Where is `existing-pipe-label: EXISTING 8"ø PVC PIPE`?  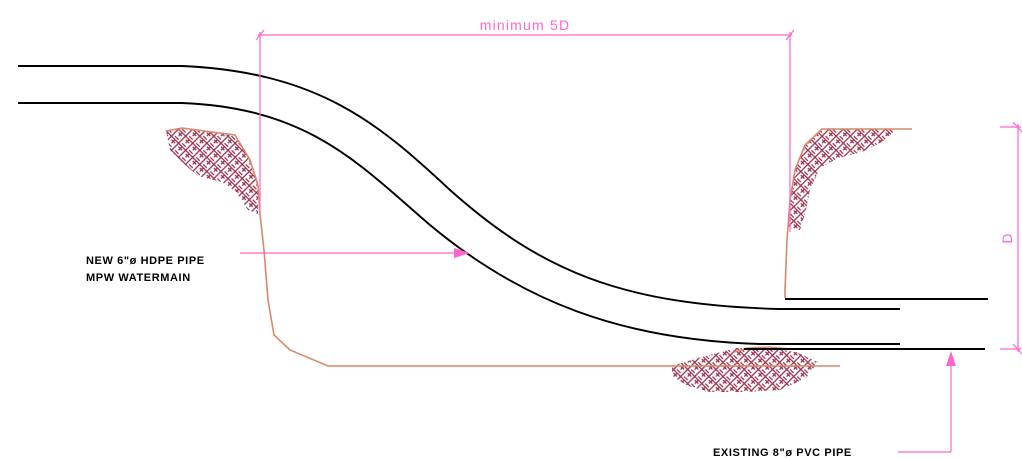
existing-pipe-label: EXISTING 8"ø PVC PIPE is located at coordinates (782, 452).